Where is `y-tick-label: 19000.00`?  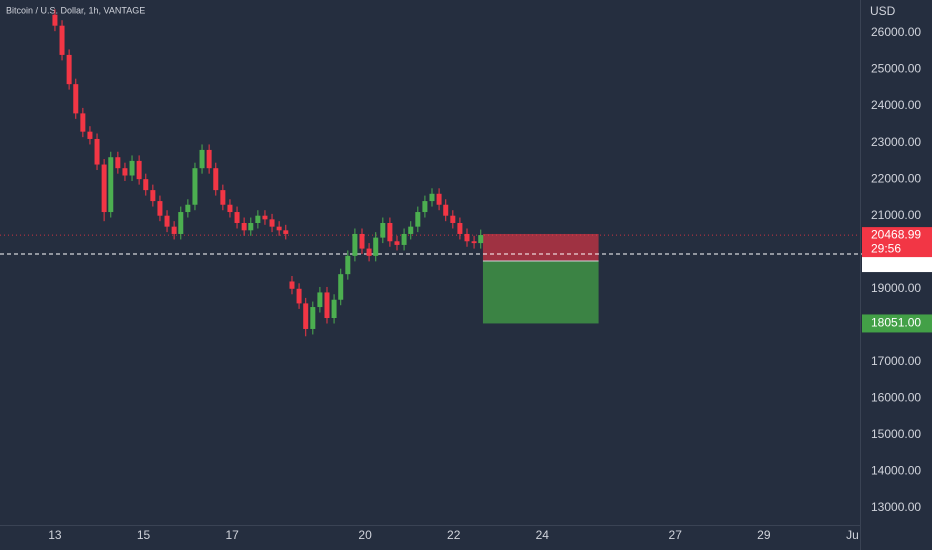 y-tick-label: 19000.00 is located at coordinates (896, 288).